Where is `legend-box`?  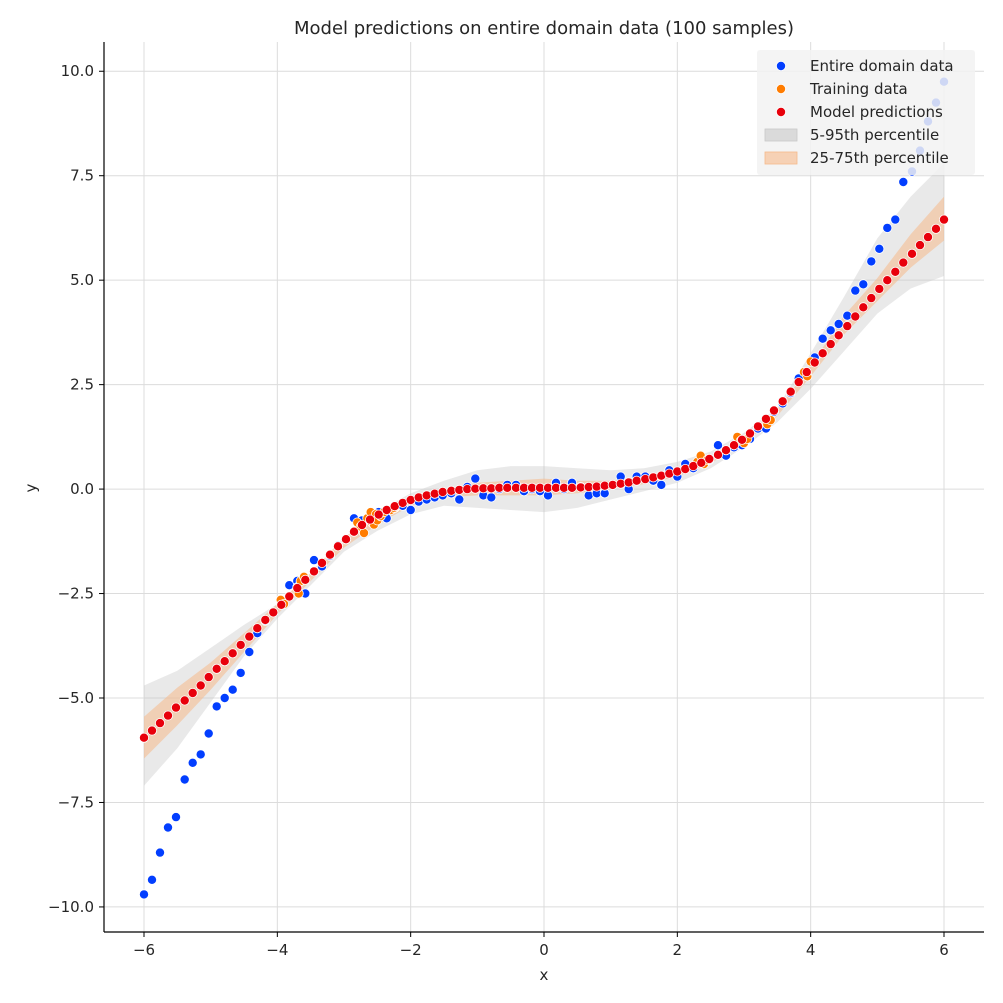
legend-box is located at coordinates (866, 112).